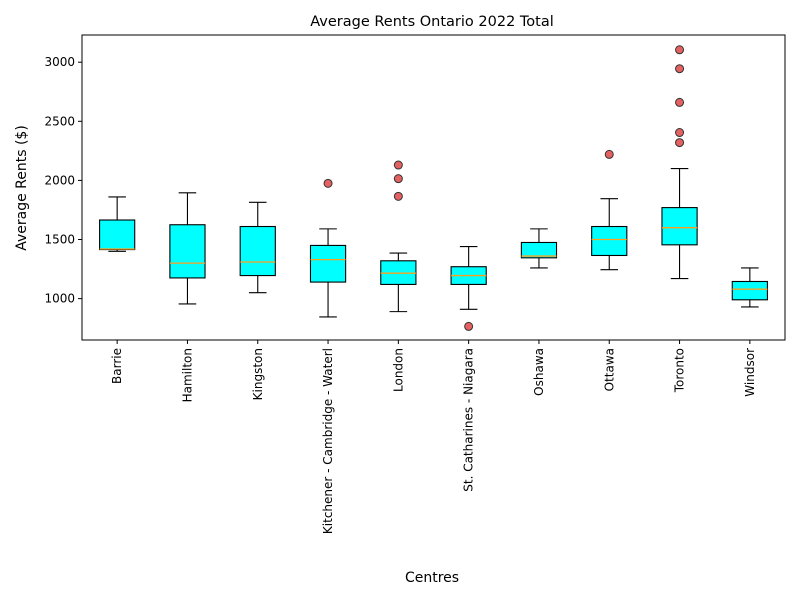  Describe the element at coordinates (59, 180) in the screenshot. I see `y-tick-label: 2000` at that location.